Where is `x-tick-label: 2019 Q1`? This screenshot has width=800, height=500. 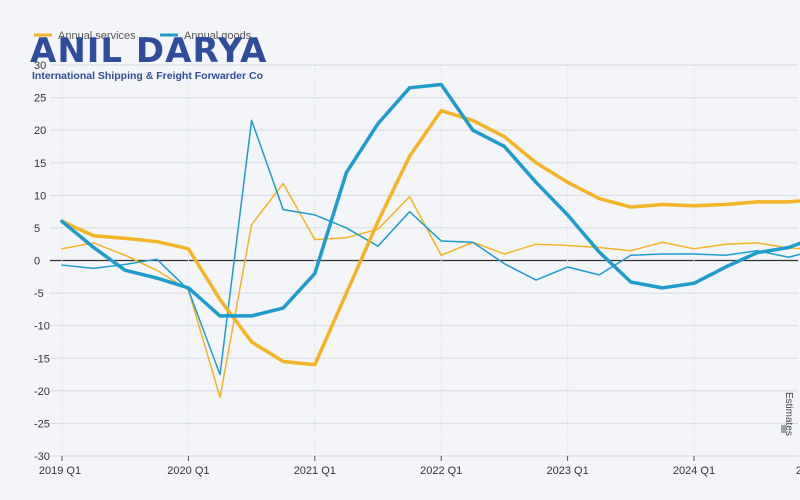
x-tick-label: 2019 Q1 is located at coordinates (60, 471).